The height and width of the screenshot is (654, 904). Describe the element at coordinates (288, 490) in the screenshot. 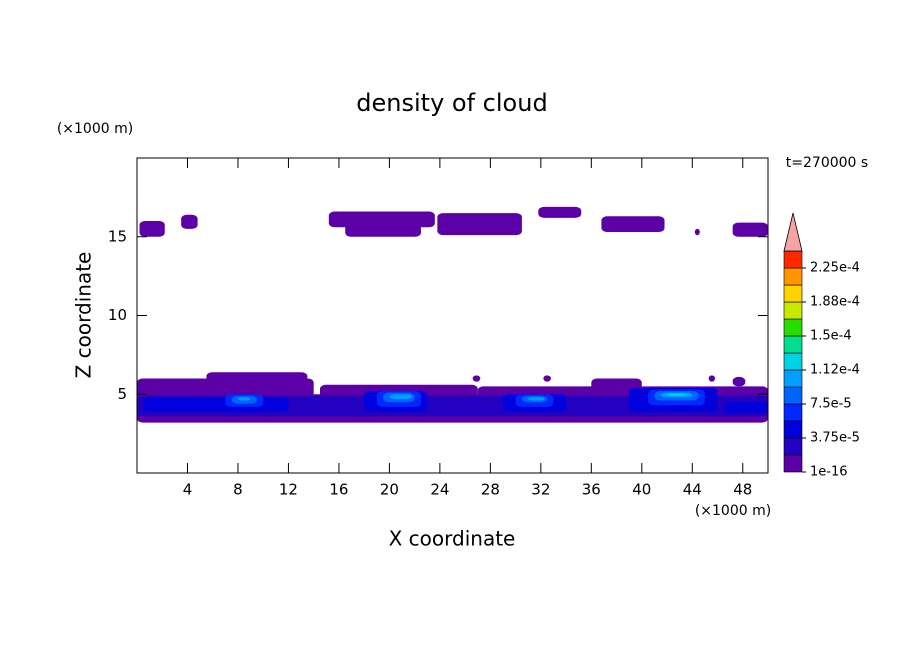

I see `x-tick-label: 12` at that location.